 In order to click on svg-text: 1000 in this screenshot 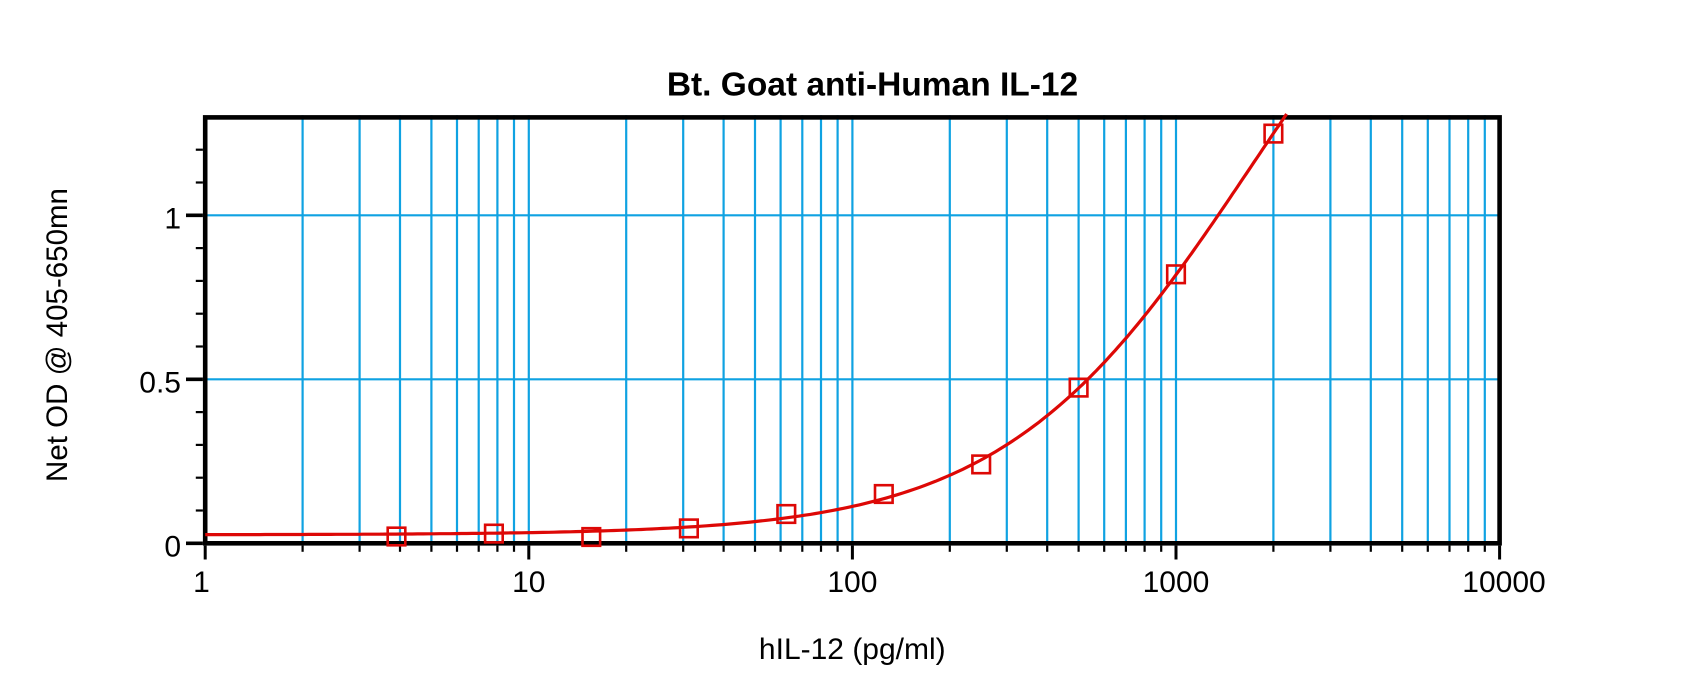, I will do `click(1176, 582)`.